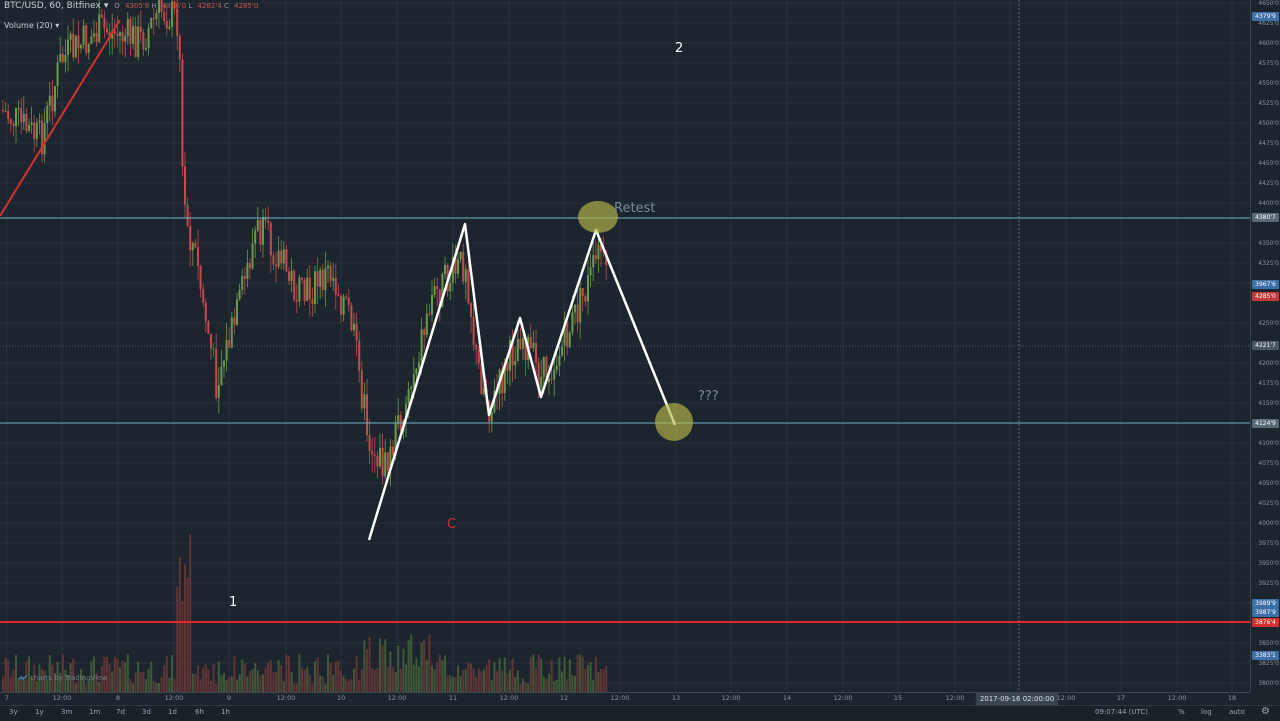 The height and width of the screenshot is (721, 1280). Describe the element at coordinates (172, 712) in the screenshot. I see `range-button-1d: 1d` at that location.